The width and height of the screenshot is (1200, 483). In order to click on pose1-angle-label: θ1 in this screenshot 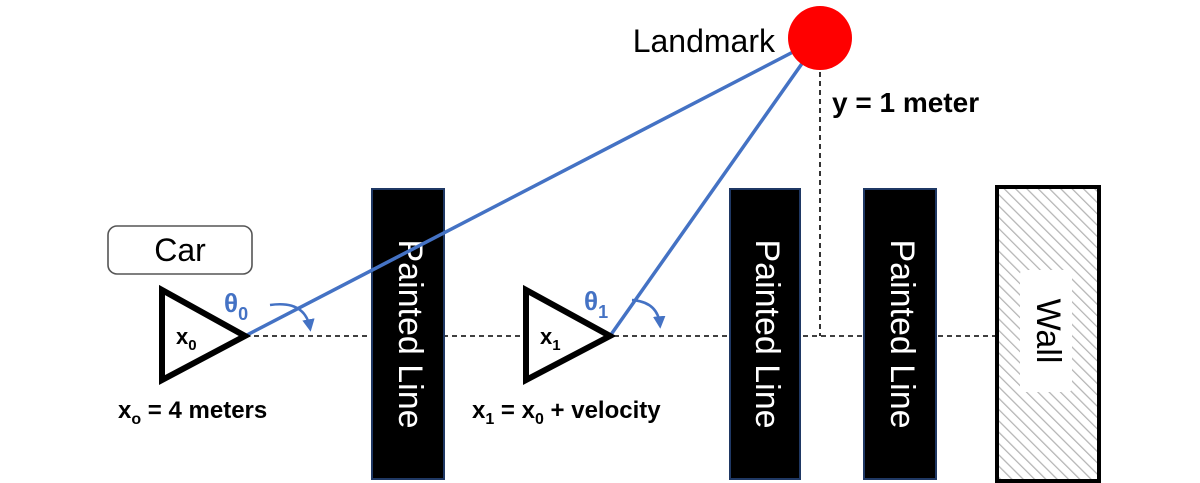, I will do `click(596, 304)`.